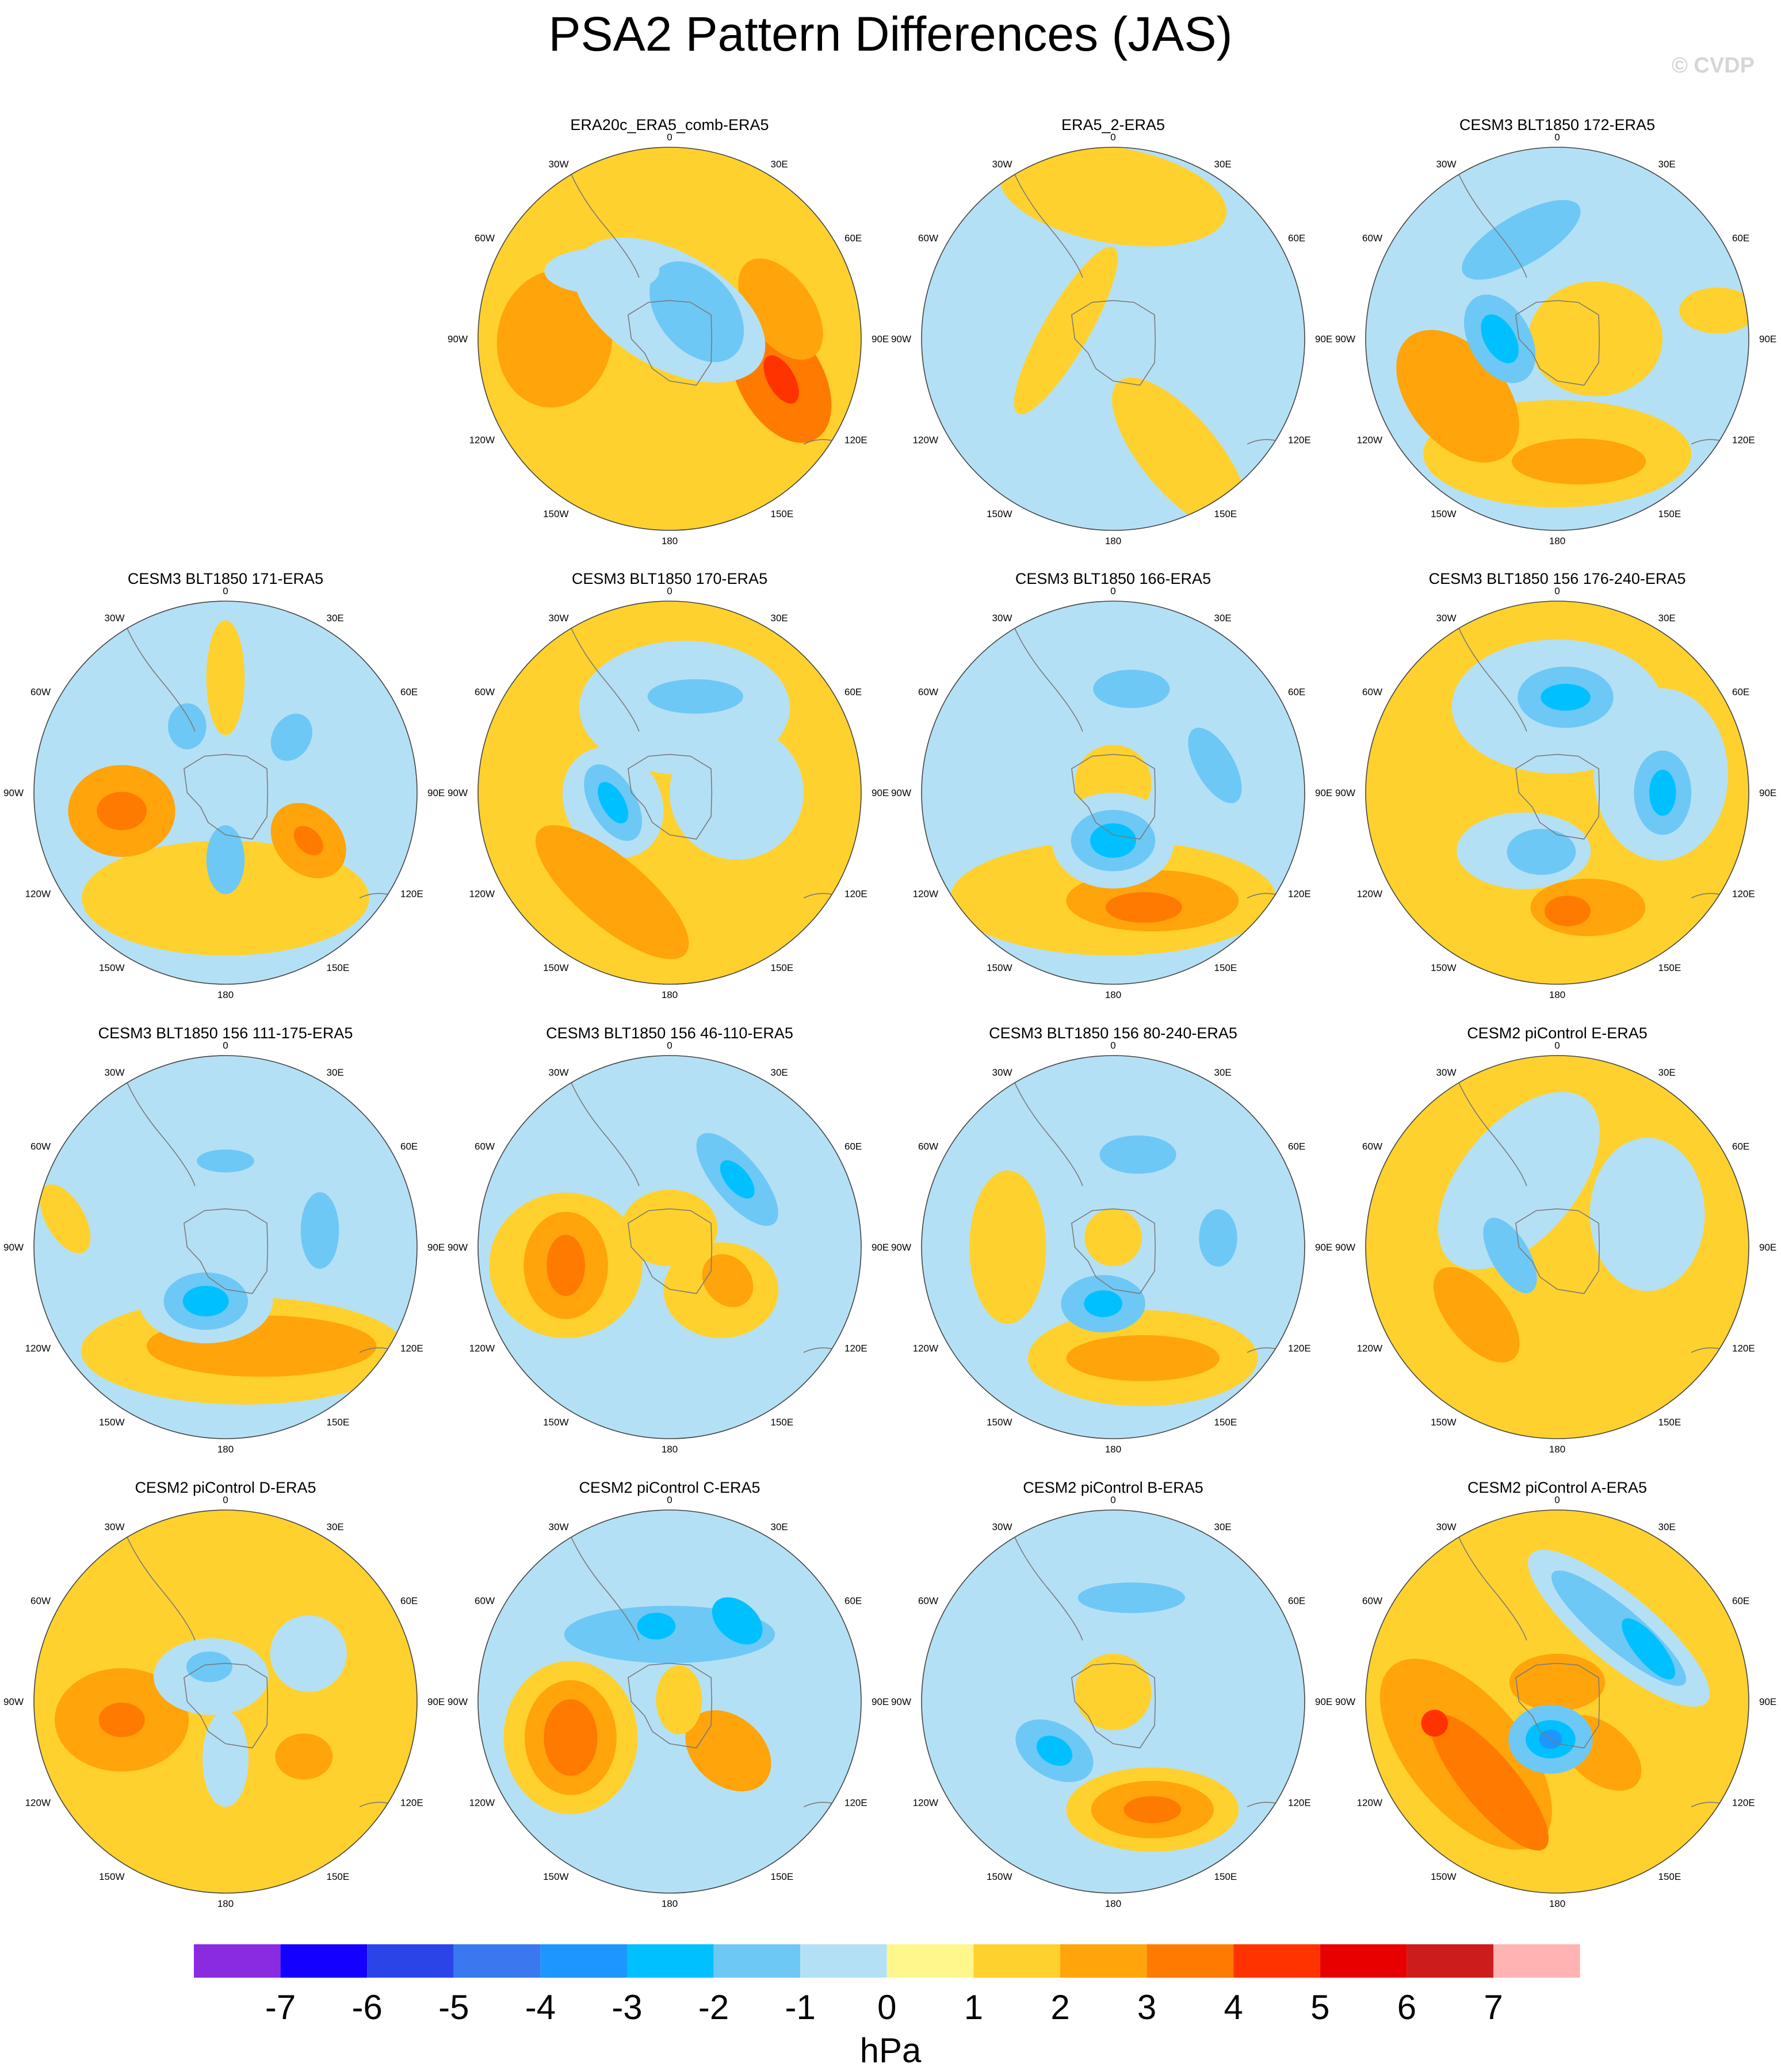 This screenshot has height=2072, width=1781. Describe the element at coordinates (891, 2050) in the screenshot. I see `colorbar-units: hPa` at that location.